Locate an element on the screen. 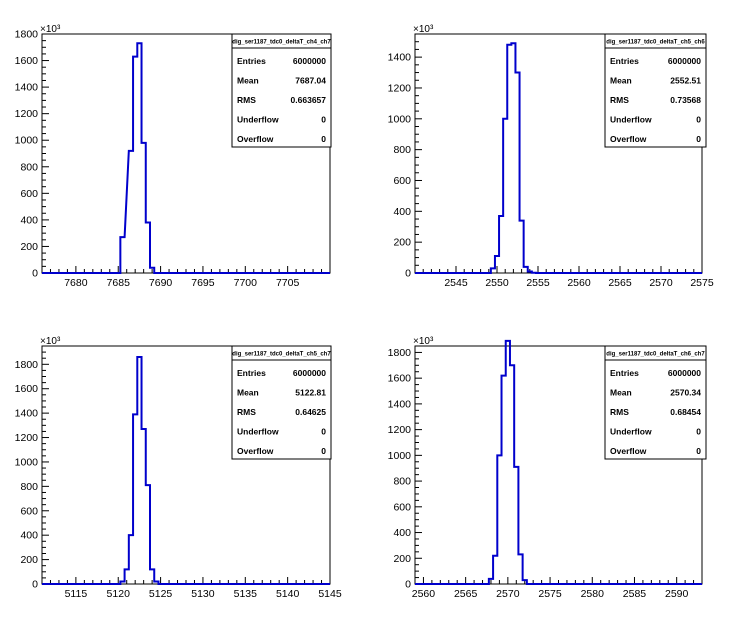 Image resolution: width=746 pixels, height=622 pixels. x-tick-label: 5135 is located at coordinates (246, 594).